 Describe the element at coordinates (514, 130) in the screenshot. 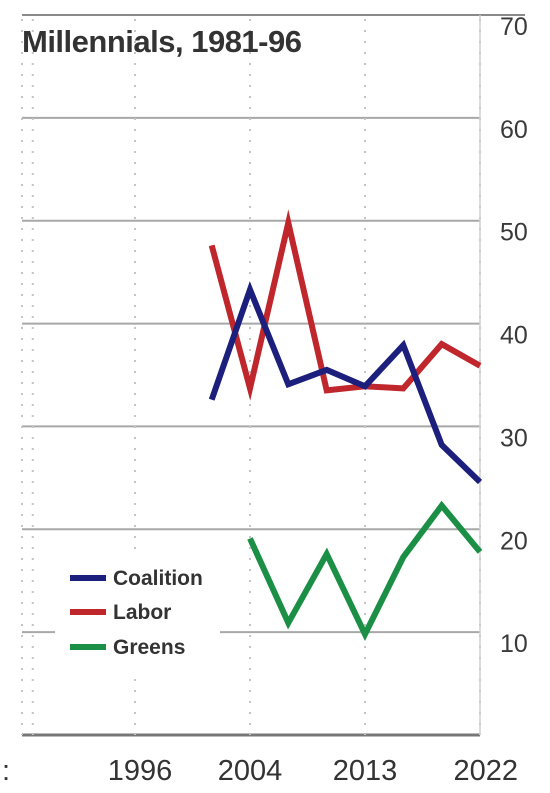

I see `y-tick-label-60: 60` at that location.